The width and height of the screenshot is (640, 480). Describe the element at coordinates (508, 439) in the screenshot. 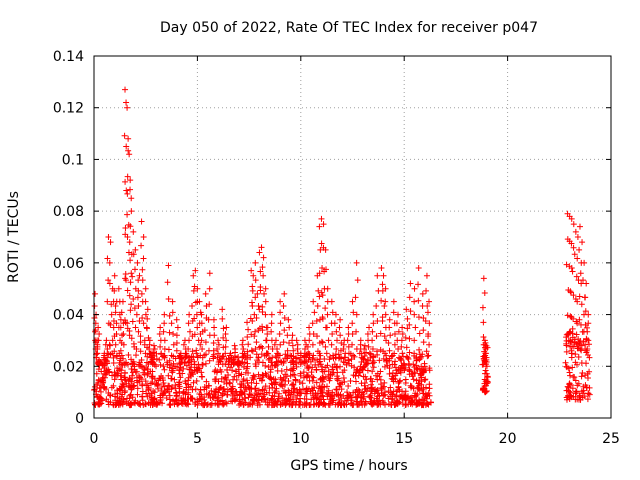

I see `x-tick-label: 20` at that location.